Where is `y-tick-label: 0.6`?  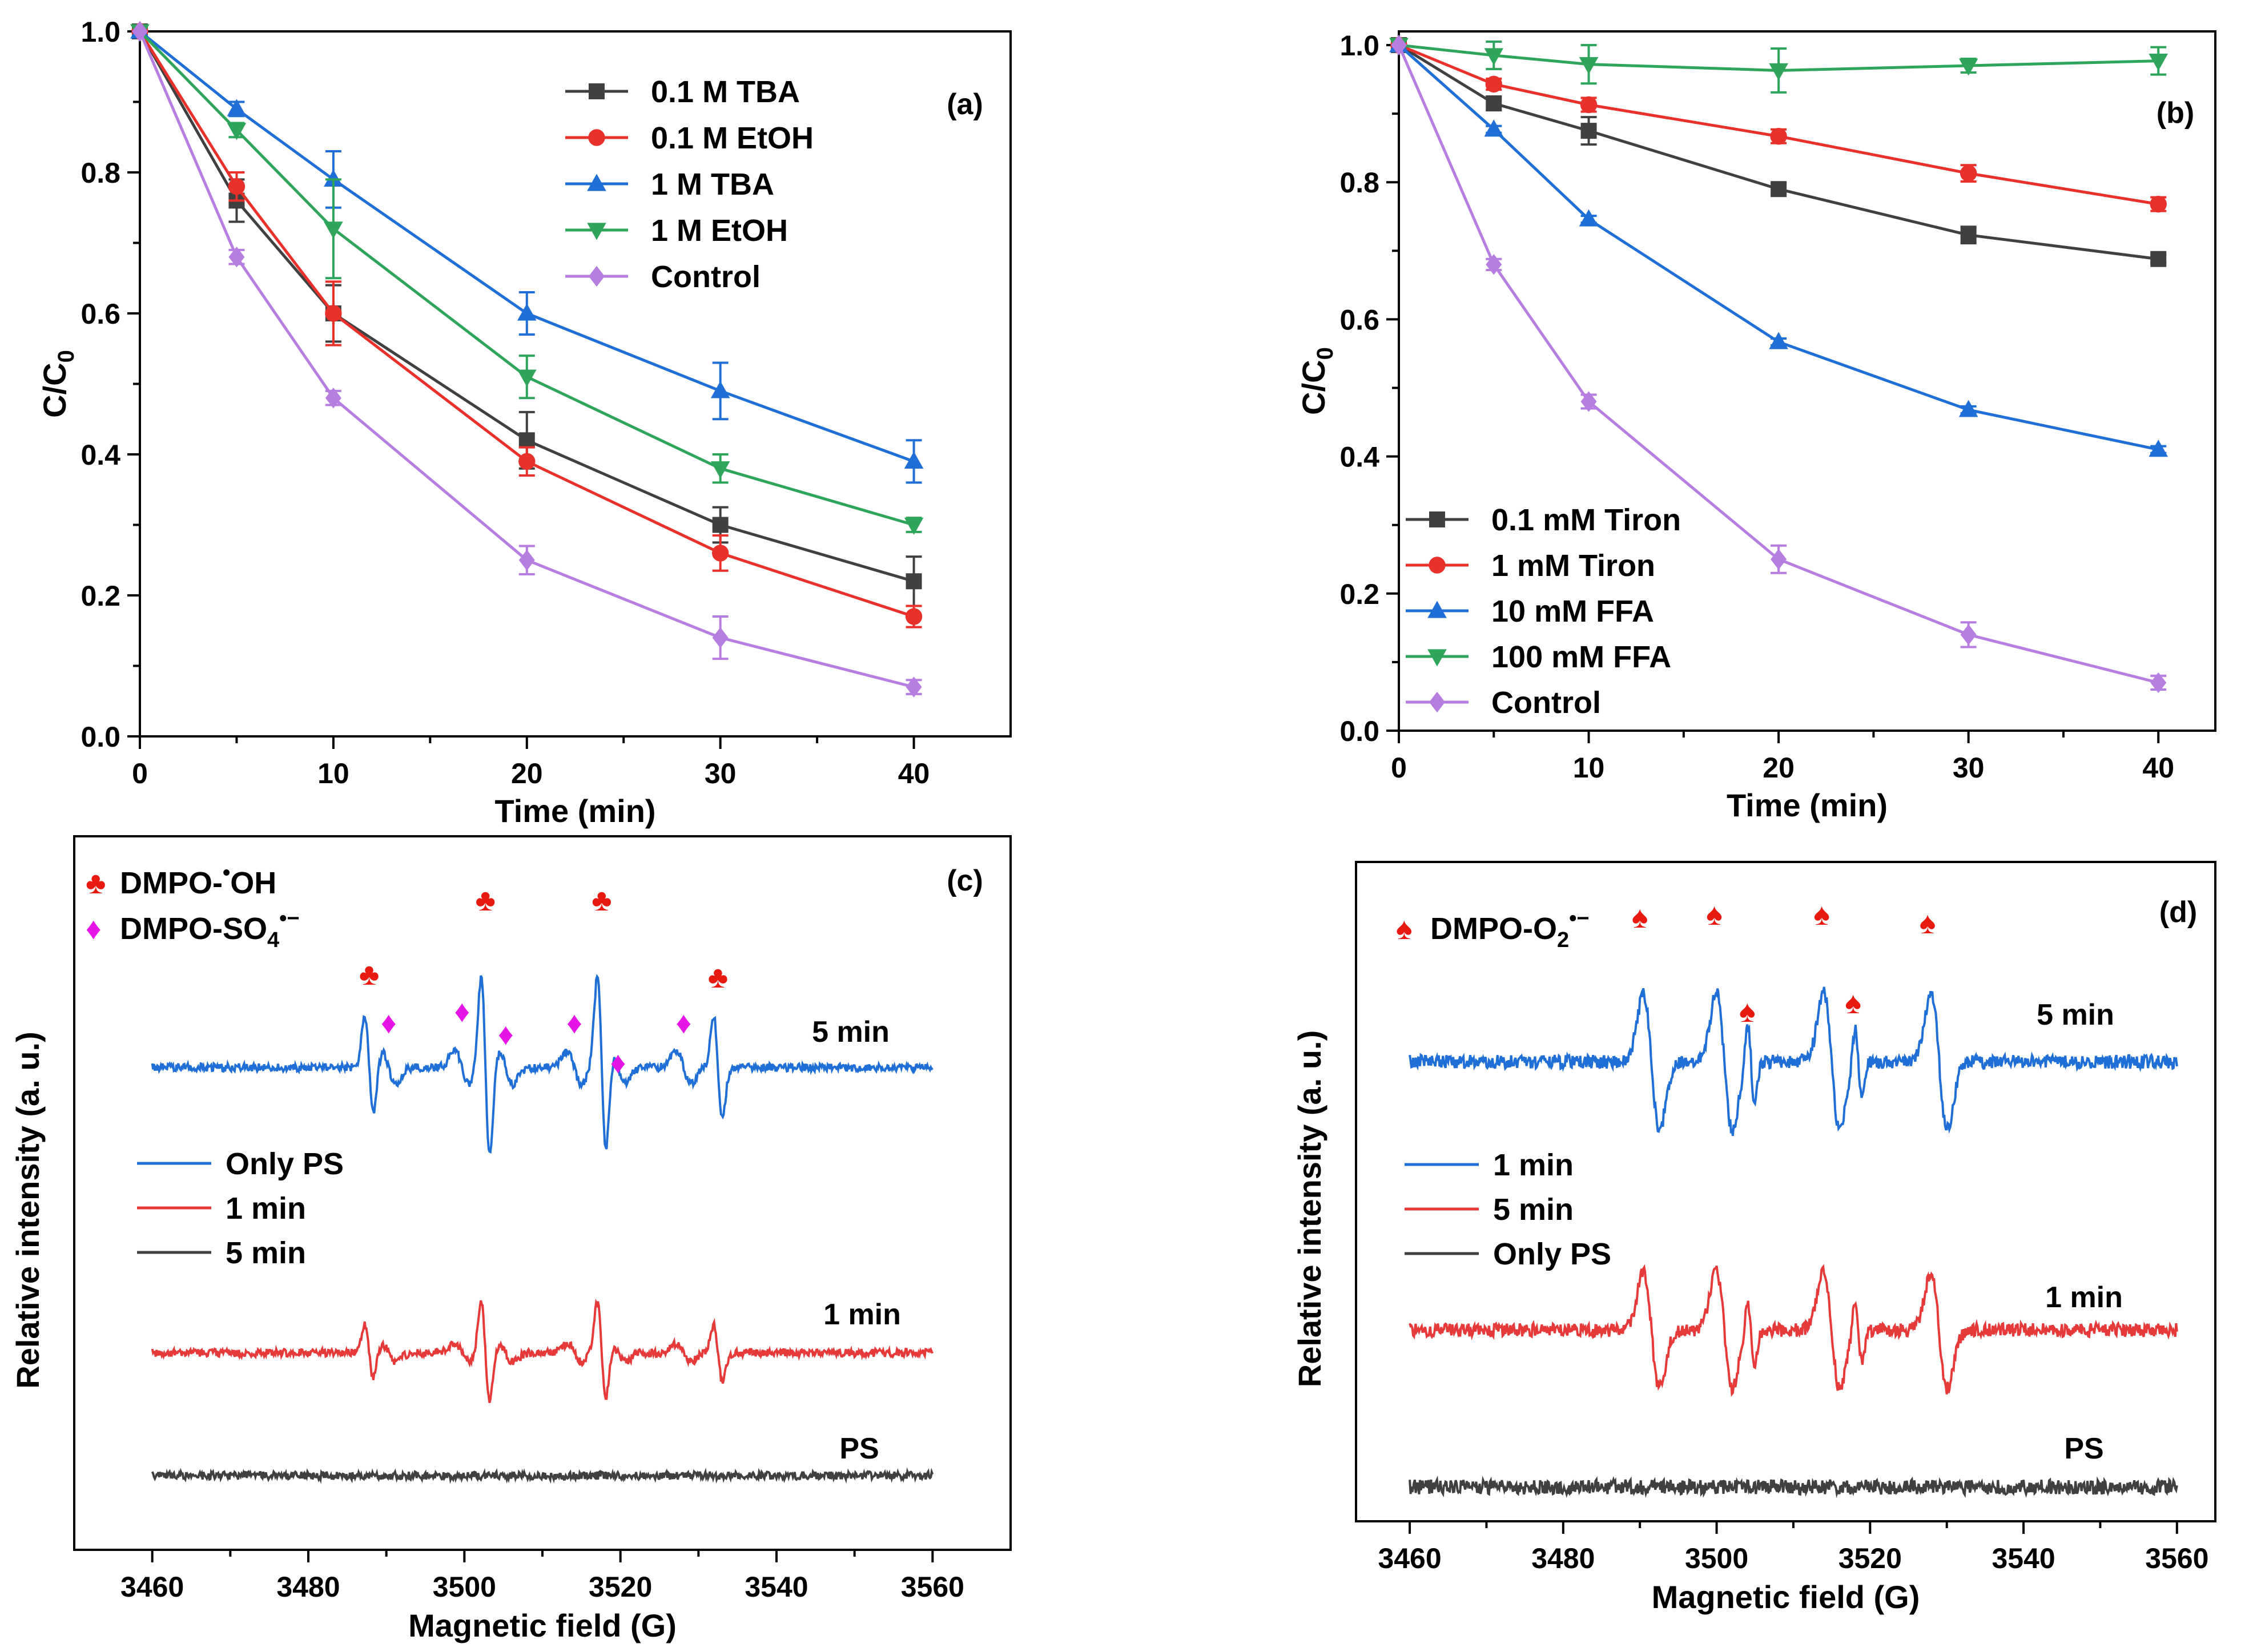
y-tick-label: 0.6 is located at coordinates (100, 314).